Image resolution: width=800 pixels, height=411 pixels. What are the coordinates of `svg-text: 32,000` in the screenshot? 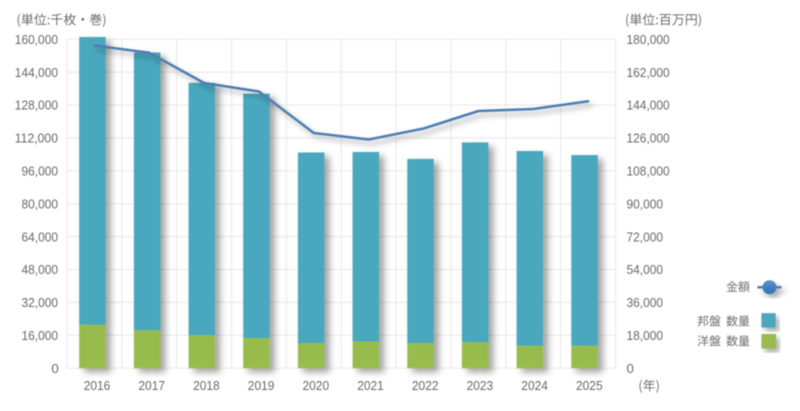 It's located at (40, 302).